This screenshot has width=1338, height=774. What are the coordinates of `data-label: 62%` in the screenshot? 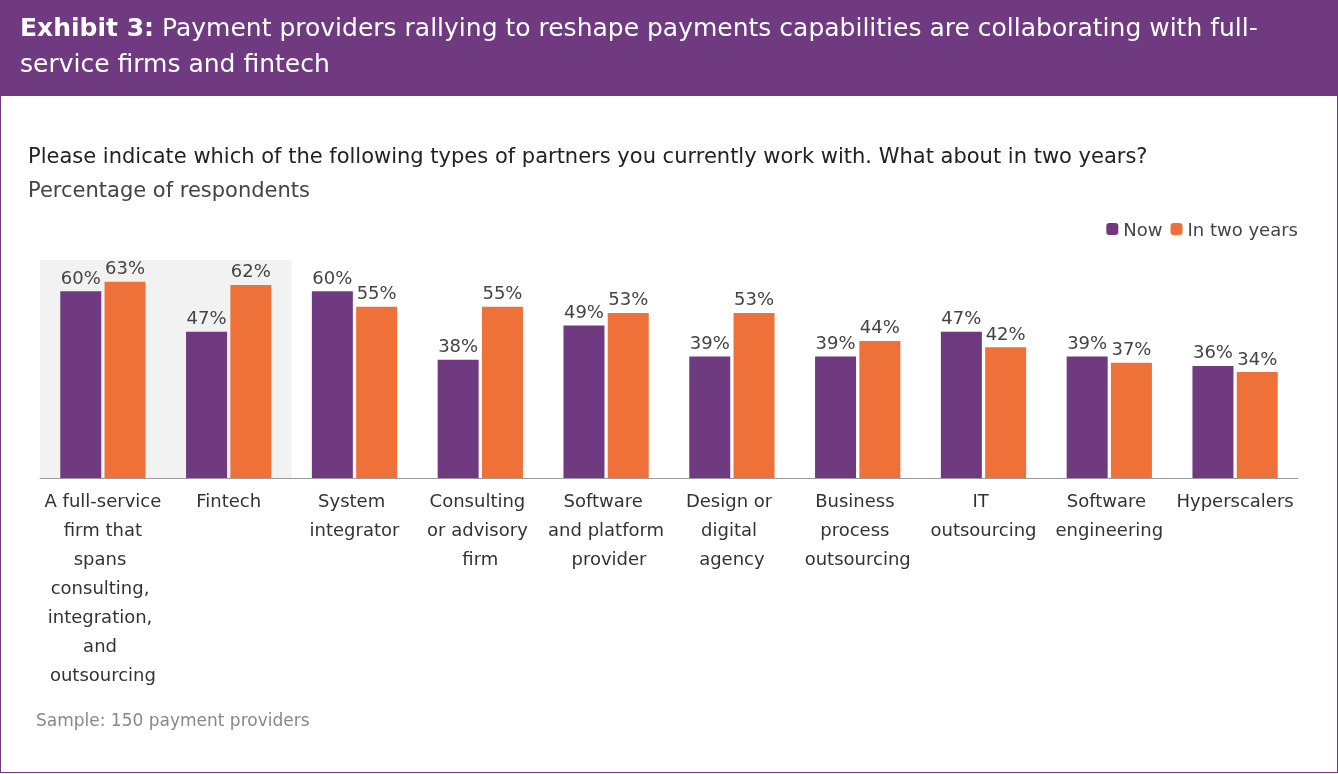 It's located at (250, 271).